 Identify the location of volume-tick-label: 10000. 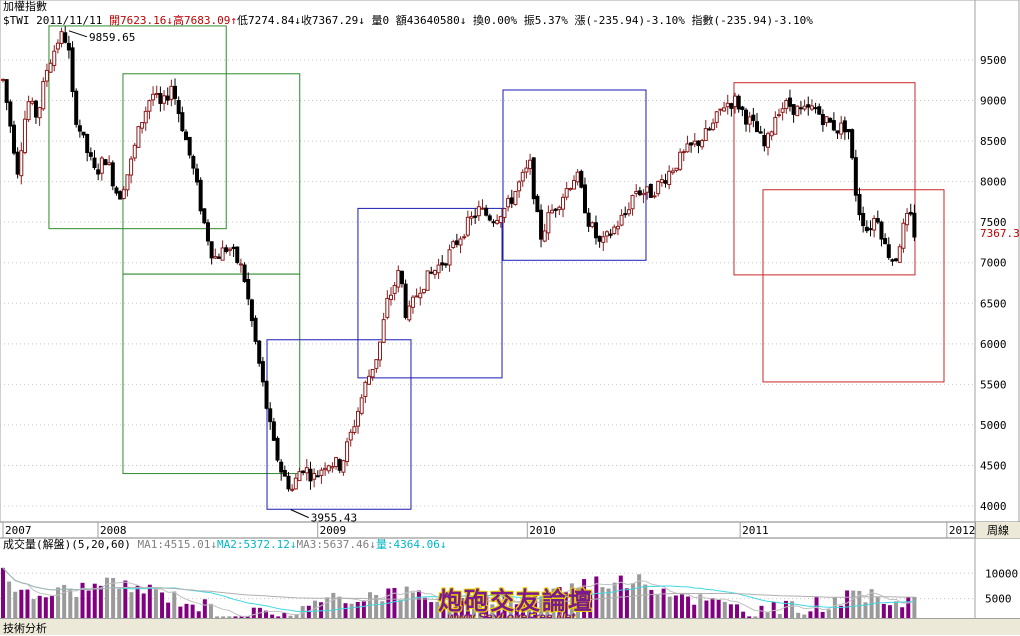
(1001, 573).